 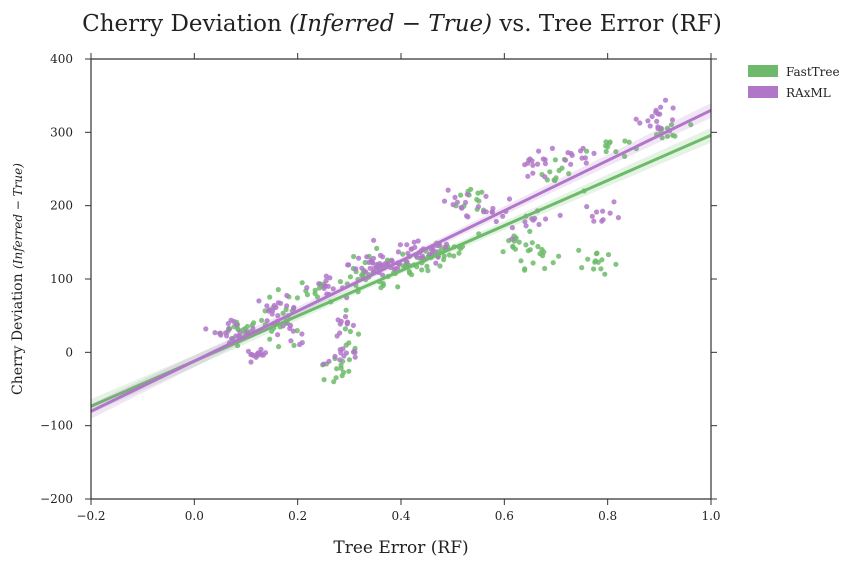 I want to click on y-axis-label: Cherry Deviation (Inferred − True), so click(x=18, y=279).